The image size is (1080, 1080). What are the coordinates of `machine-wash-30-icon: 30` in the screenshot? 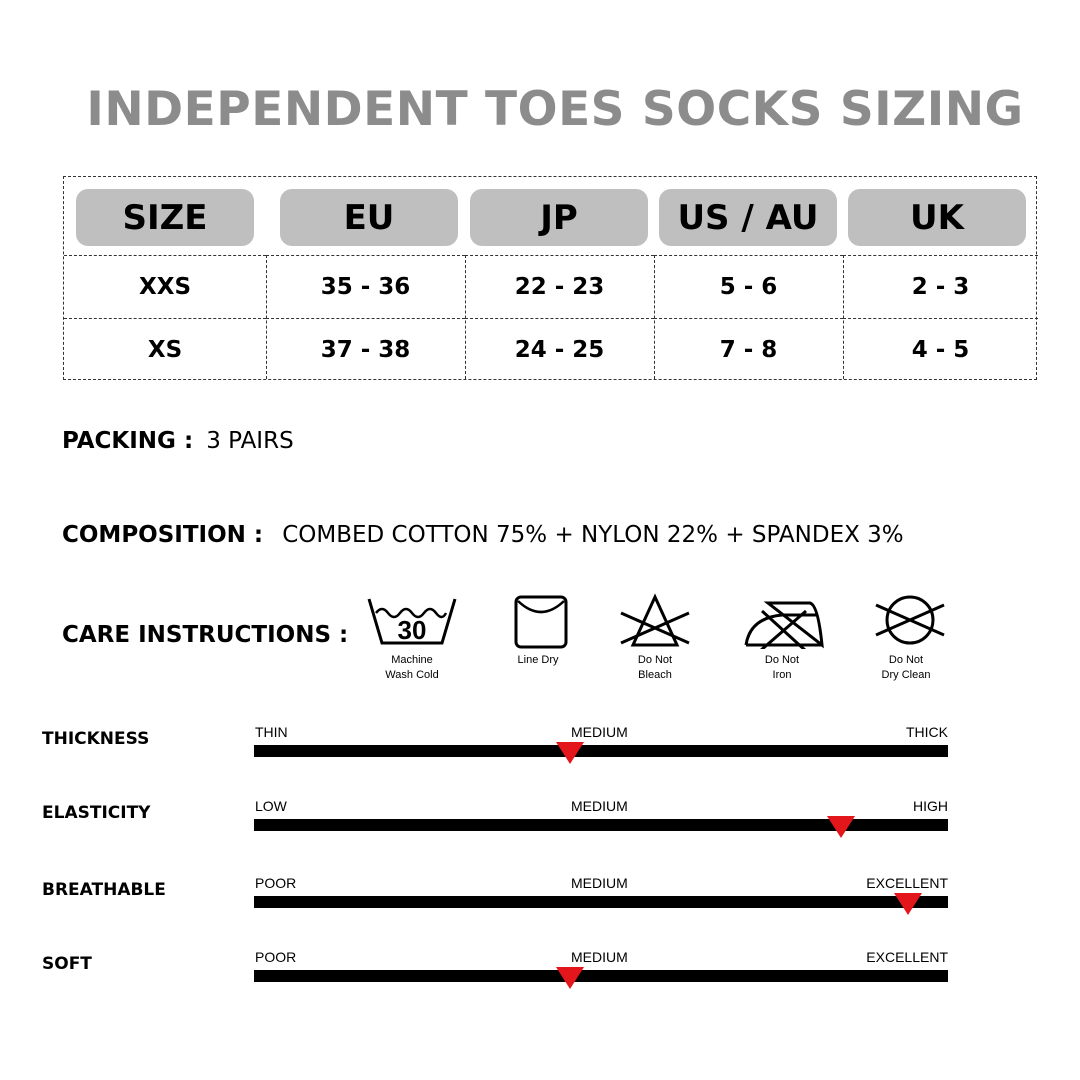 It's located at (412, 621).